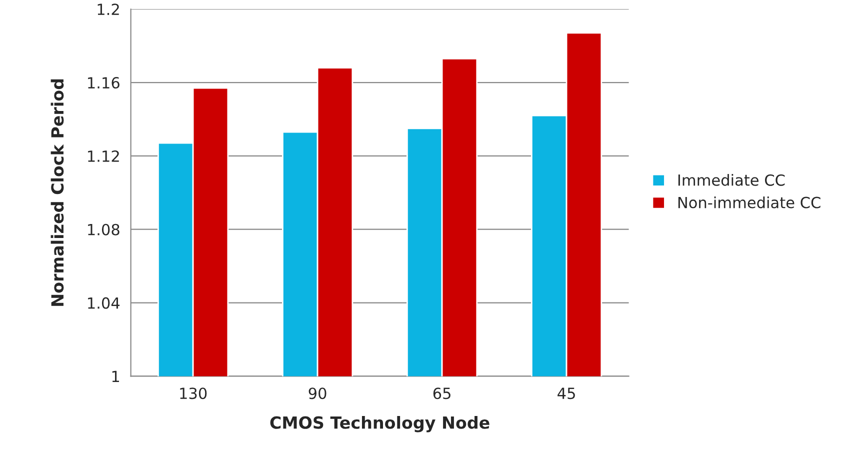 The image size is (844, 456). What do you see at coordinates (104, 230) in the screenshot?
I see `y-tick-label: 1.08` at bounding box center [104, 230].